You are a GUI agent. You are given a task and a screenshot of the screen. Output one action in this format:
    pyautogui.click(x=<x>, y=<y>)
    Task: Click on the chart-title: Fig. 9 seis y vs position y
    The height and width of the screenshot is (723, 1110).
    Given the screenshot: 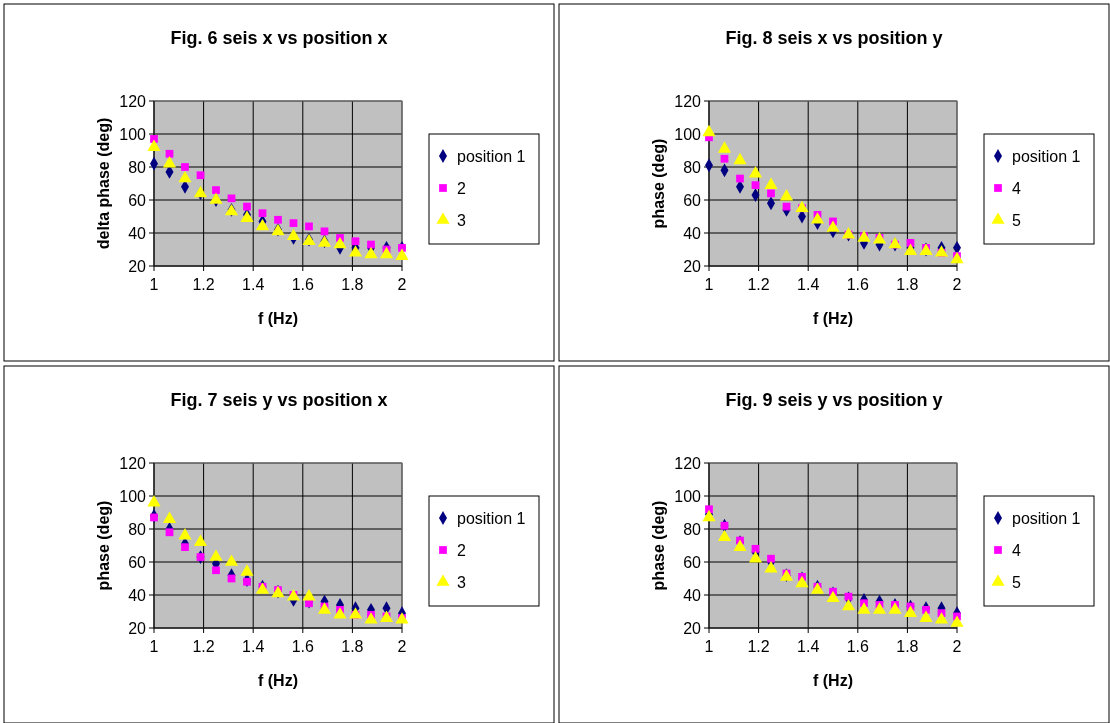 What is the action you would take?
    pyautogui.click(x=834, y=400)
    